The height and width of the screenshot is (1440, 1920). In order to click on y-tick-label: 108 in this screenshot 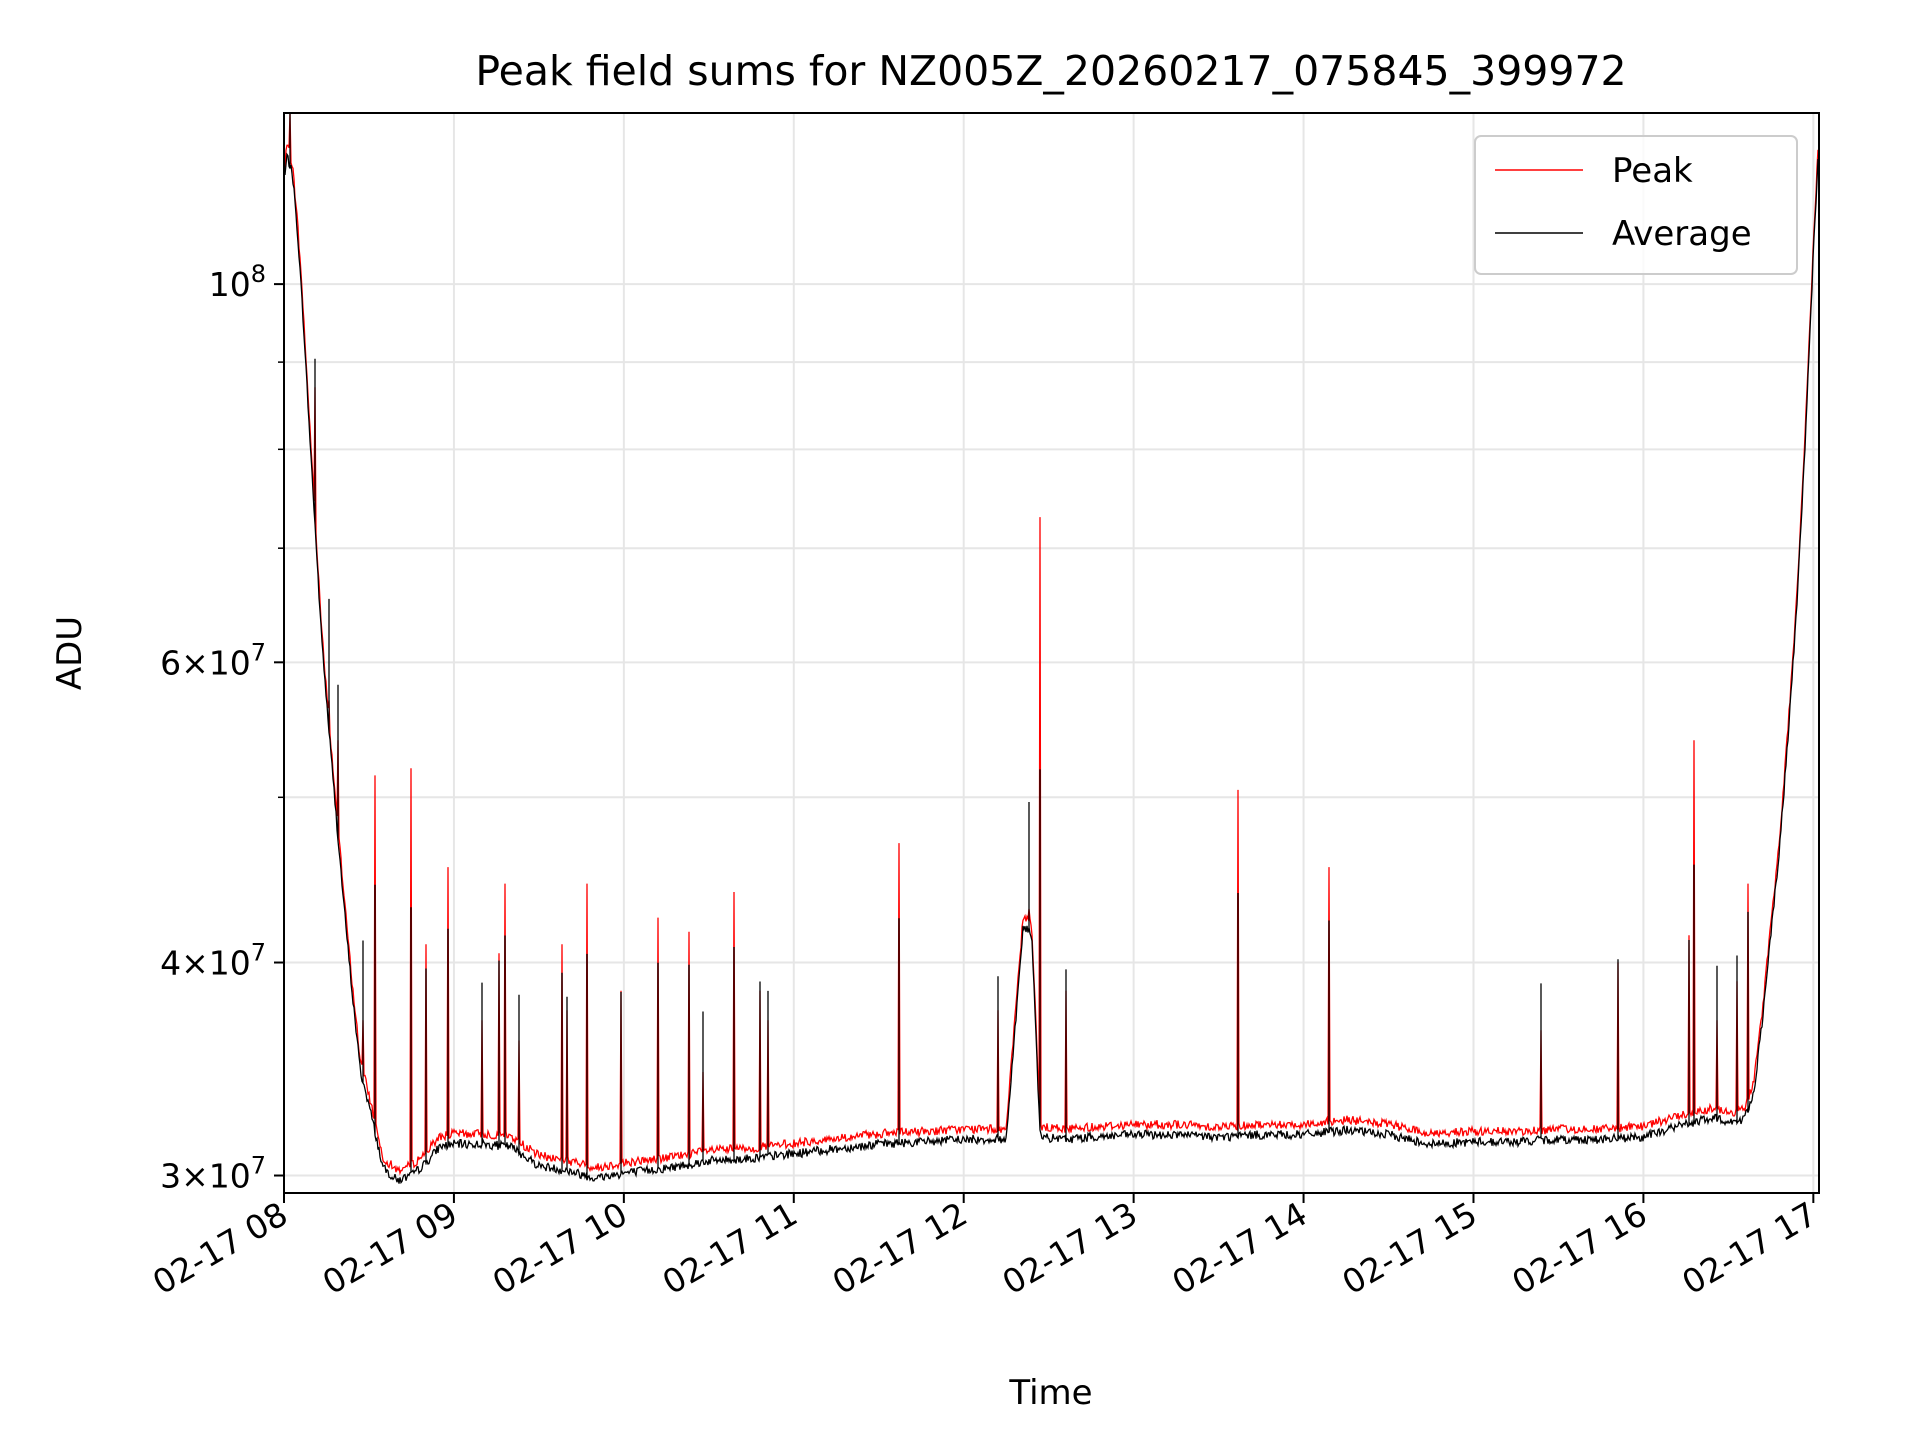, I will do `click(237, 282)`.